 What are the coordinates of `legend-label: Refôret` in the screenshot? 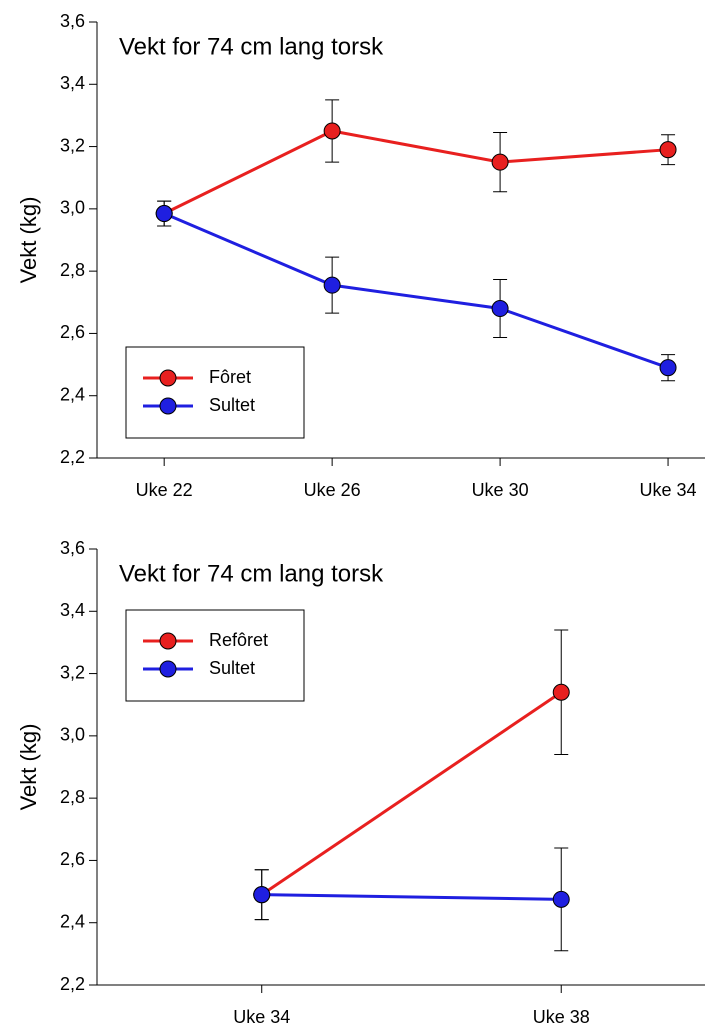 It's located at (238, 640).